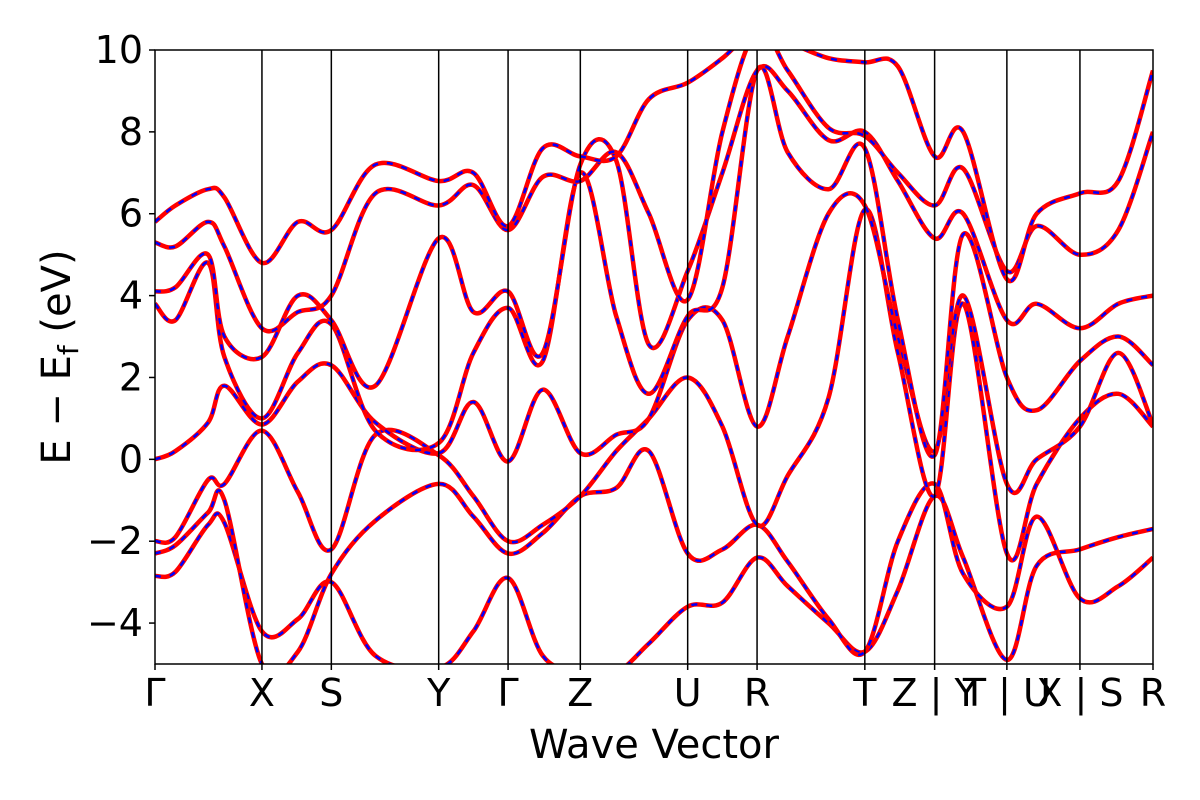  Describe the element at coordinates (131, 214) in the screenshot. I see `y-tick-label: 6` at that location.